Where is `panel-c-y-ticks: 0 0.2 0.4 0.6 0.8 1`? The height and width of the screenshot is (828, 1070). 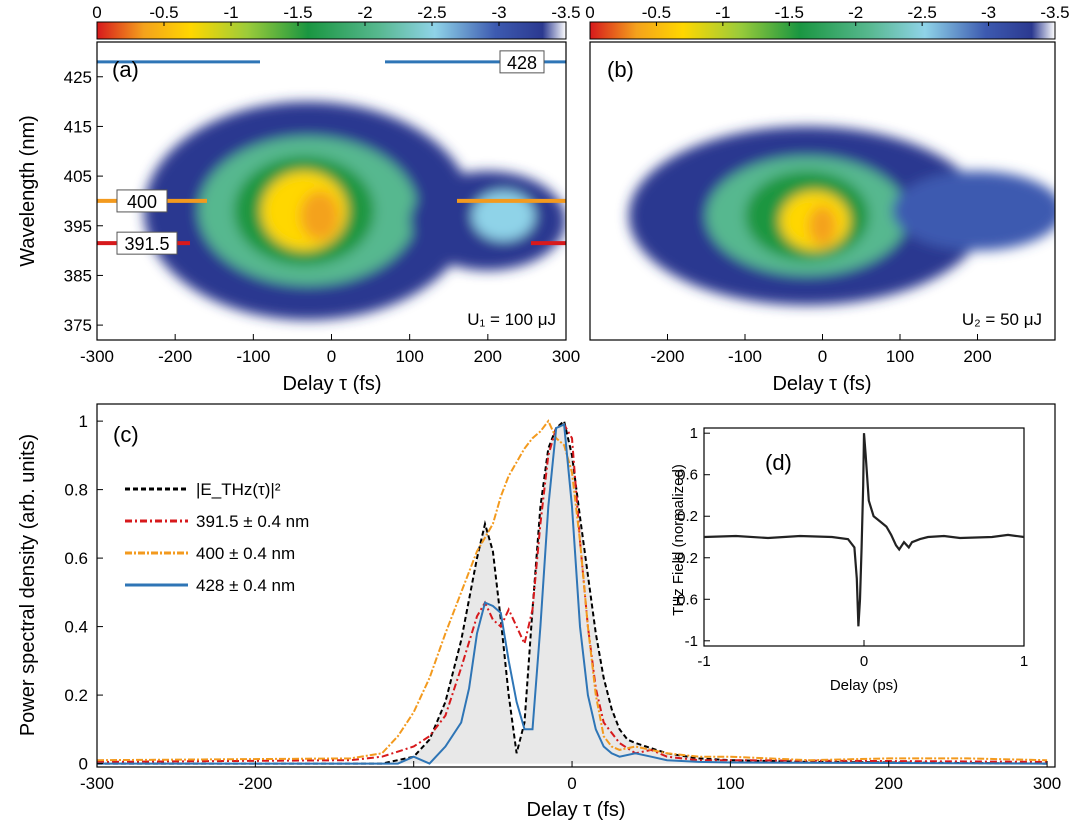
panel-c-y-ticks: 0 0.2 0.4 0.6 0.8 1 is located at coordinates (83, 593).